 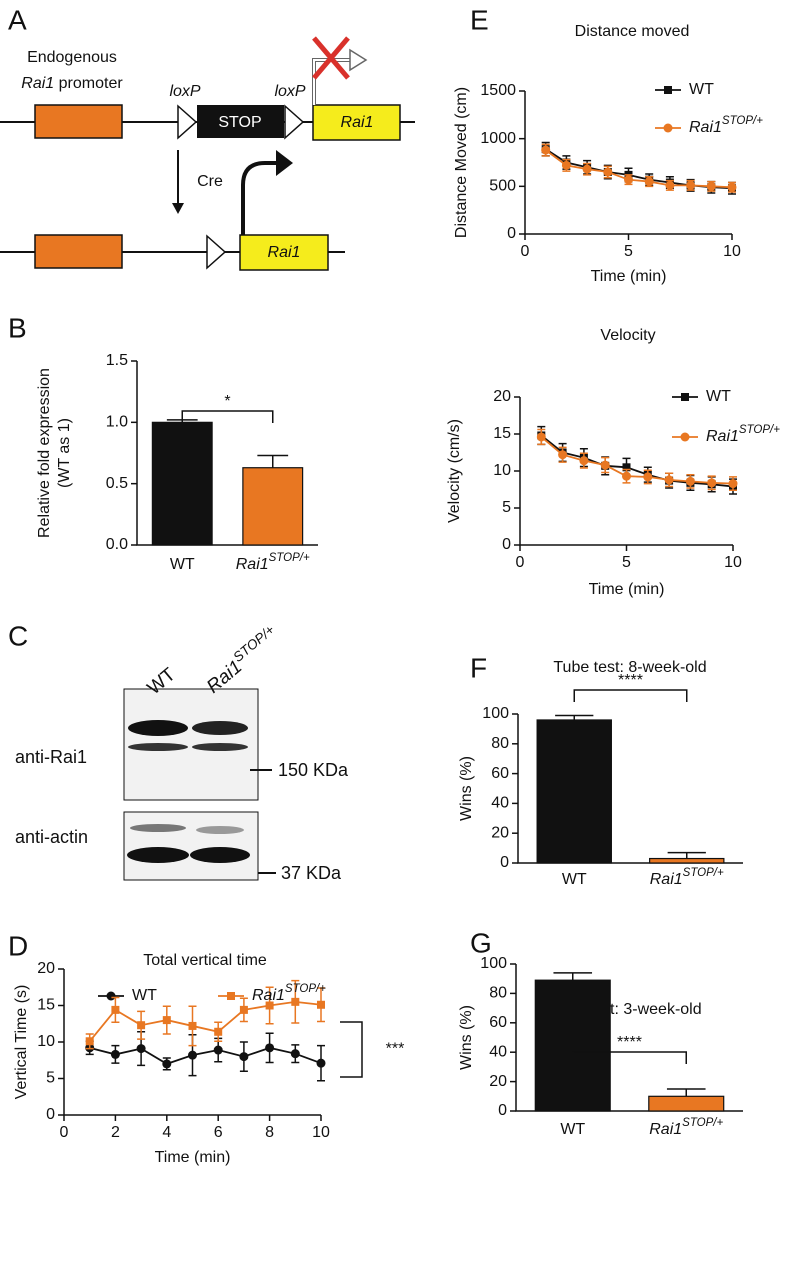 What do you see at coordinates (166, 1132) in the screenshot?
I see `x-tick-label: 4` at bounding box center [166, 1132].